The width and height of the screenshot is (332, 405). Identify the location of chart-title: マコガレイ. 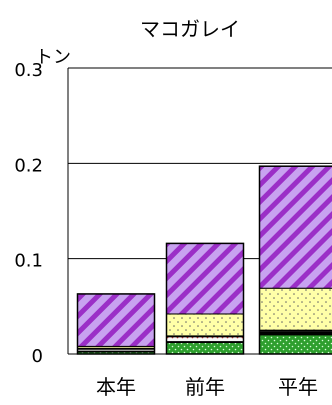
(190, 29).